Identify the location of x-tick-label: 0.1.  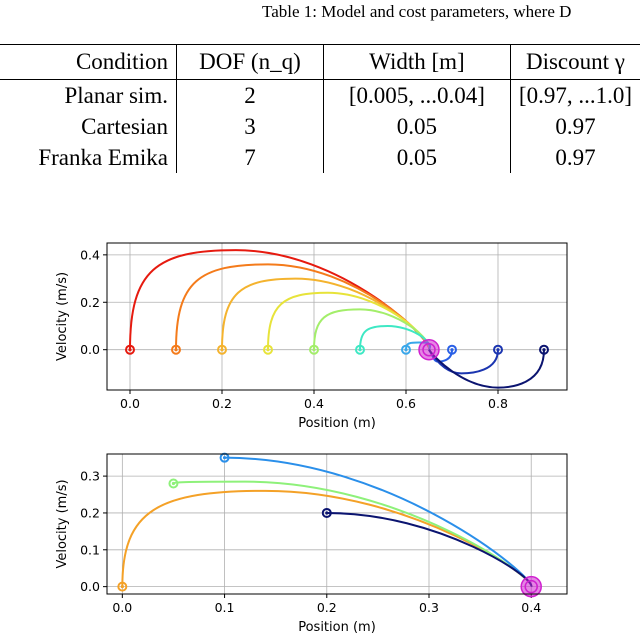
(225, 607).